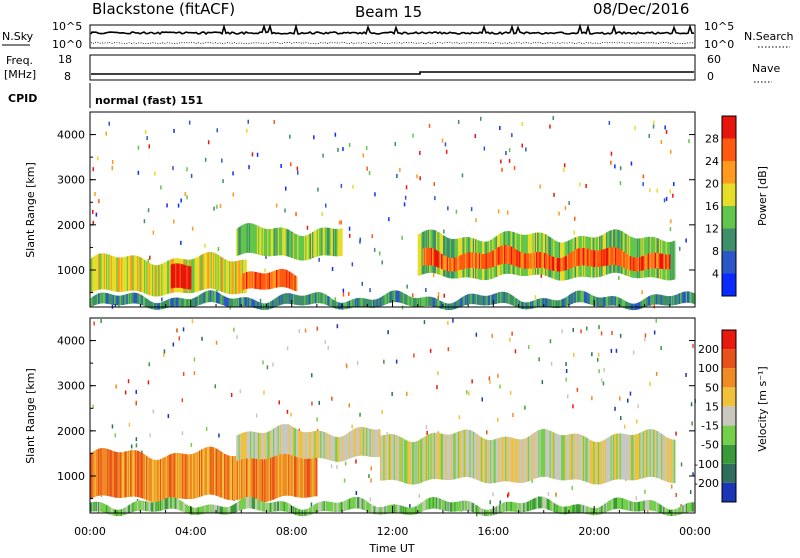  Describe the element at coordinates (71, 431) in the screenshot. I see `velocity-ytick-label: 2000` at that location.